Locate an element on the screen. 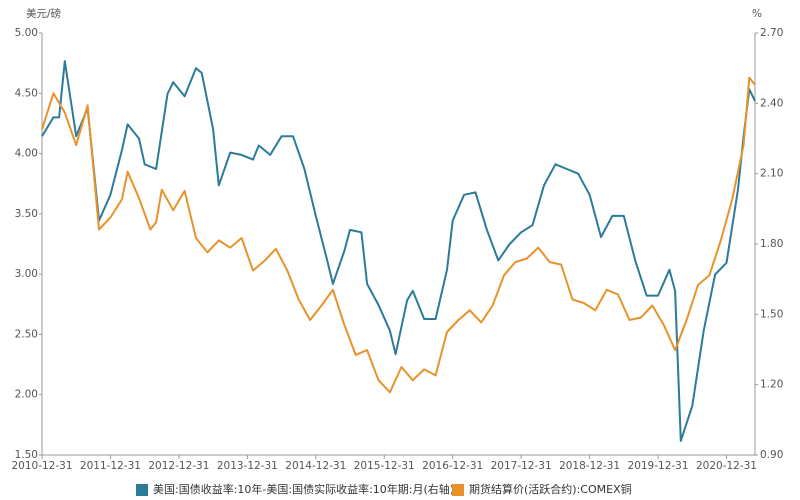 The height and width of the screenshot is (500, 800). y-tick-label: 4.00 is located at coordinates (26, 154).